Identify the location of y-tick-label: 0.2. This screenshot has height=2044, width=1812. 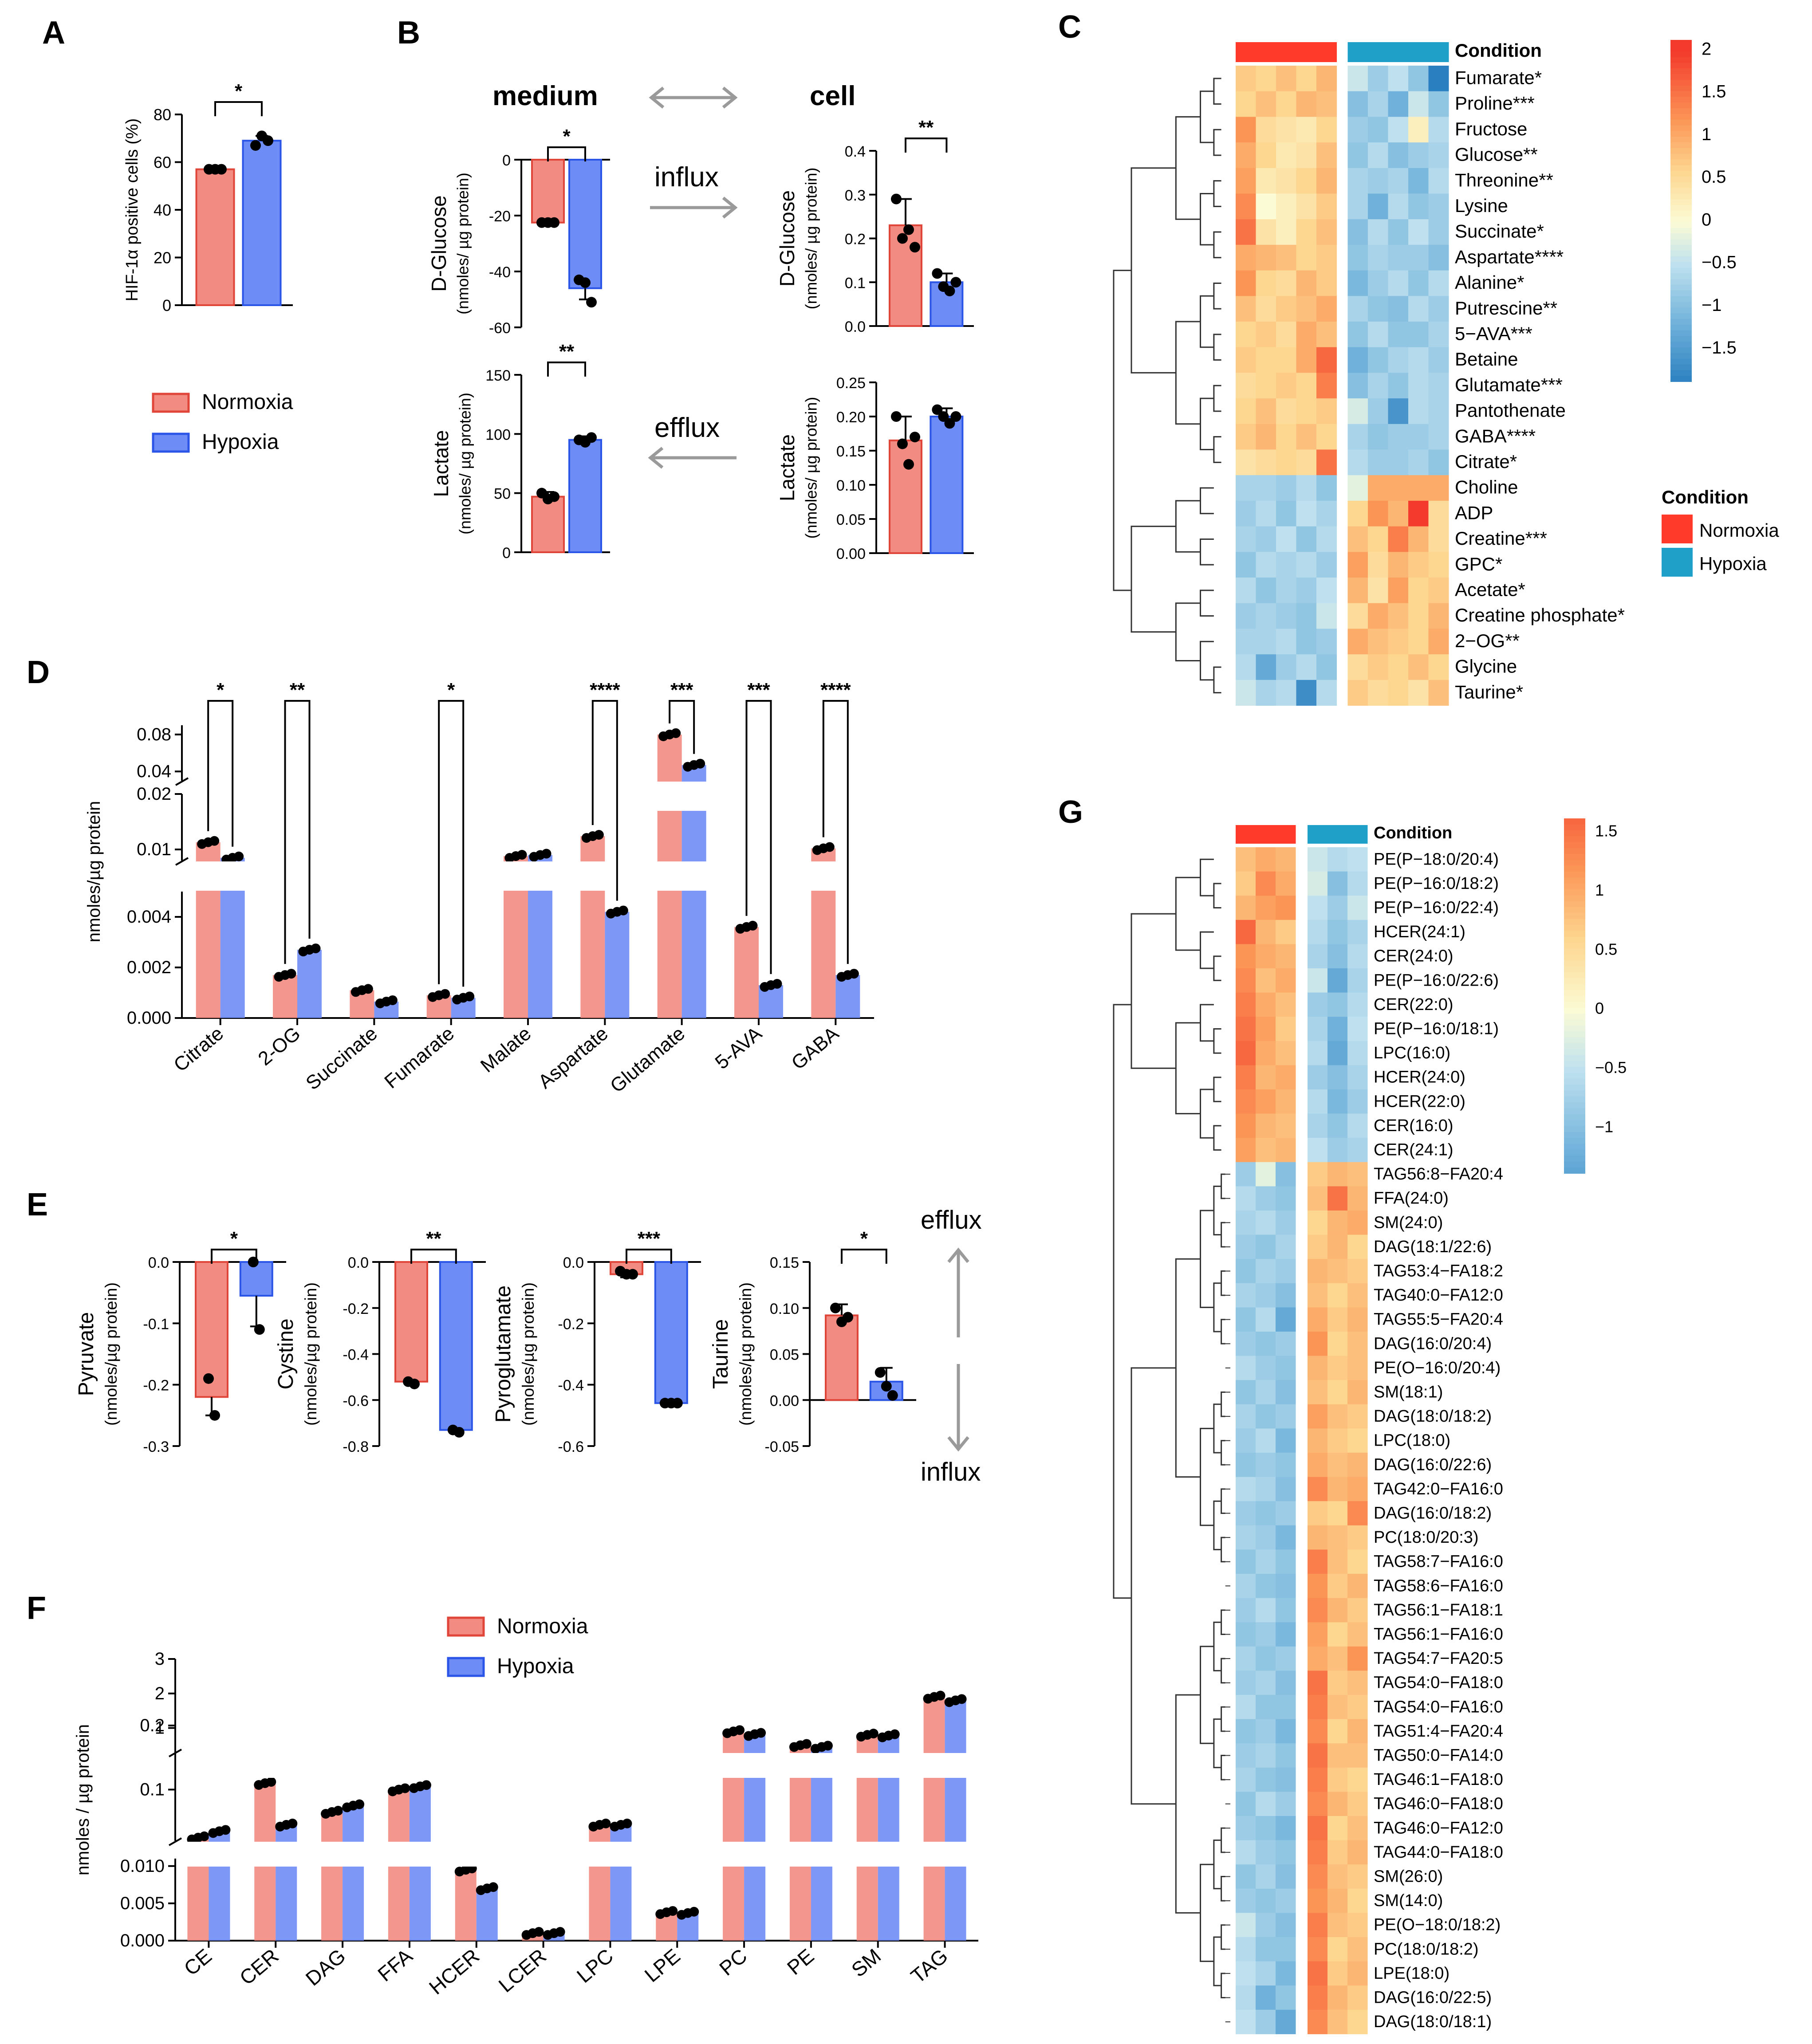
(856, 239).